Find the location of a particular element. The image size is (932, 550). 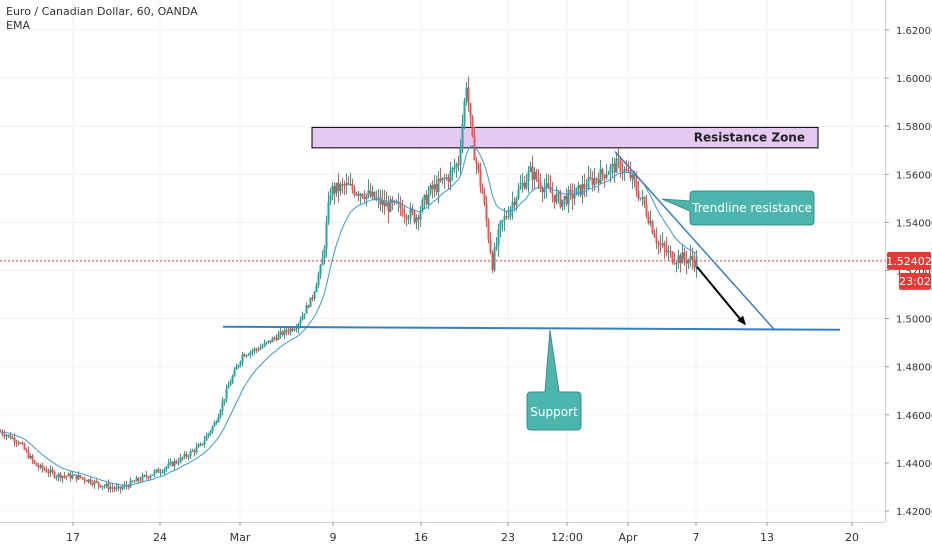

support-callout-label: Support is located at coordinates (554, 412).